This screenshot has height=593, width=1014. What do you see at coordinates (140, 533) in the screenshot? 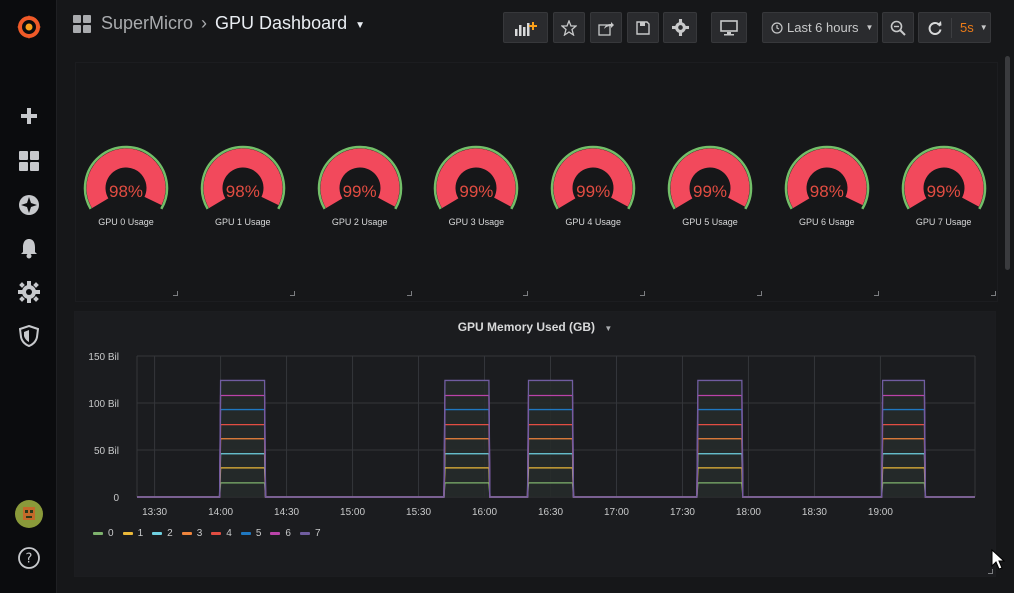
I see `legend-label: 1` at bounding box center [140, 533].